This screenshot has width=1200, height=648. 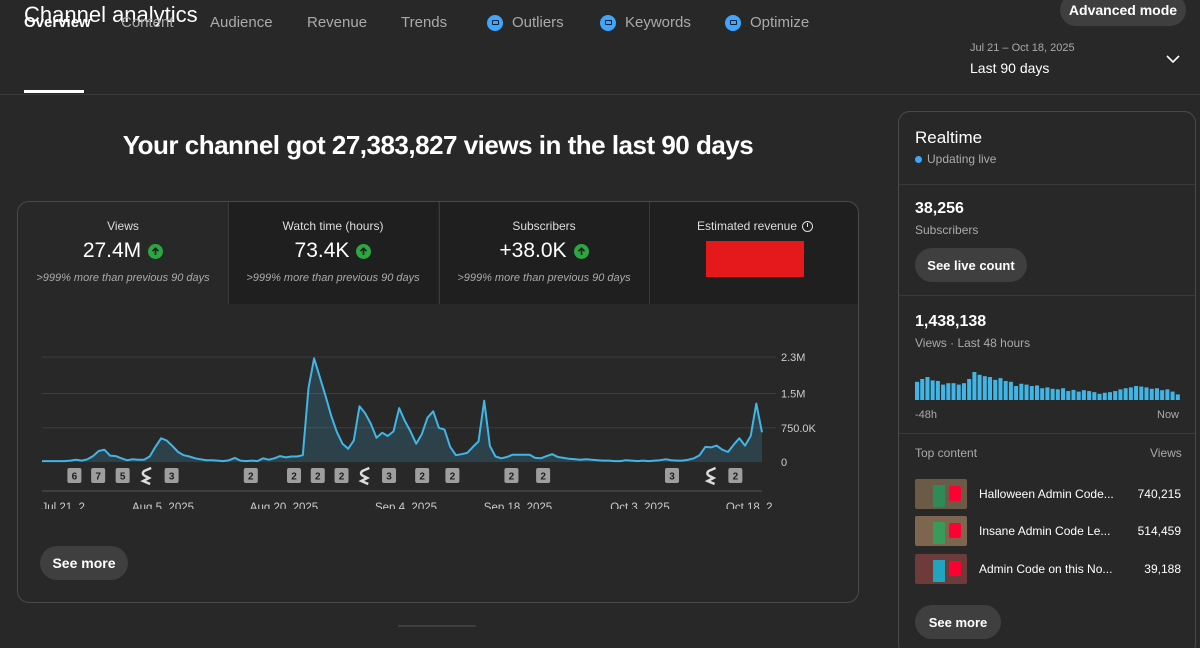 What do you see at coordinates (241, 22) in the screenshot?
I see `tab-audience: Audience` at bounding box center [241, 22].